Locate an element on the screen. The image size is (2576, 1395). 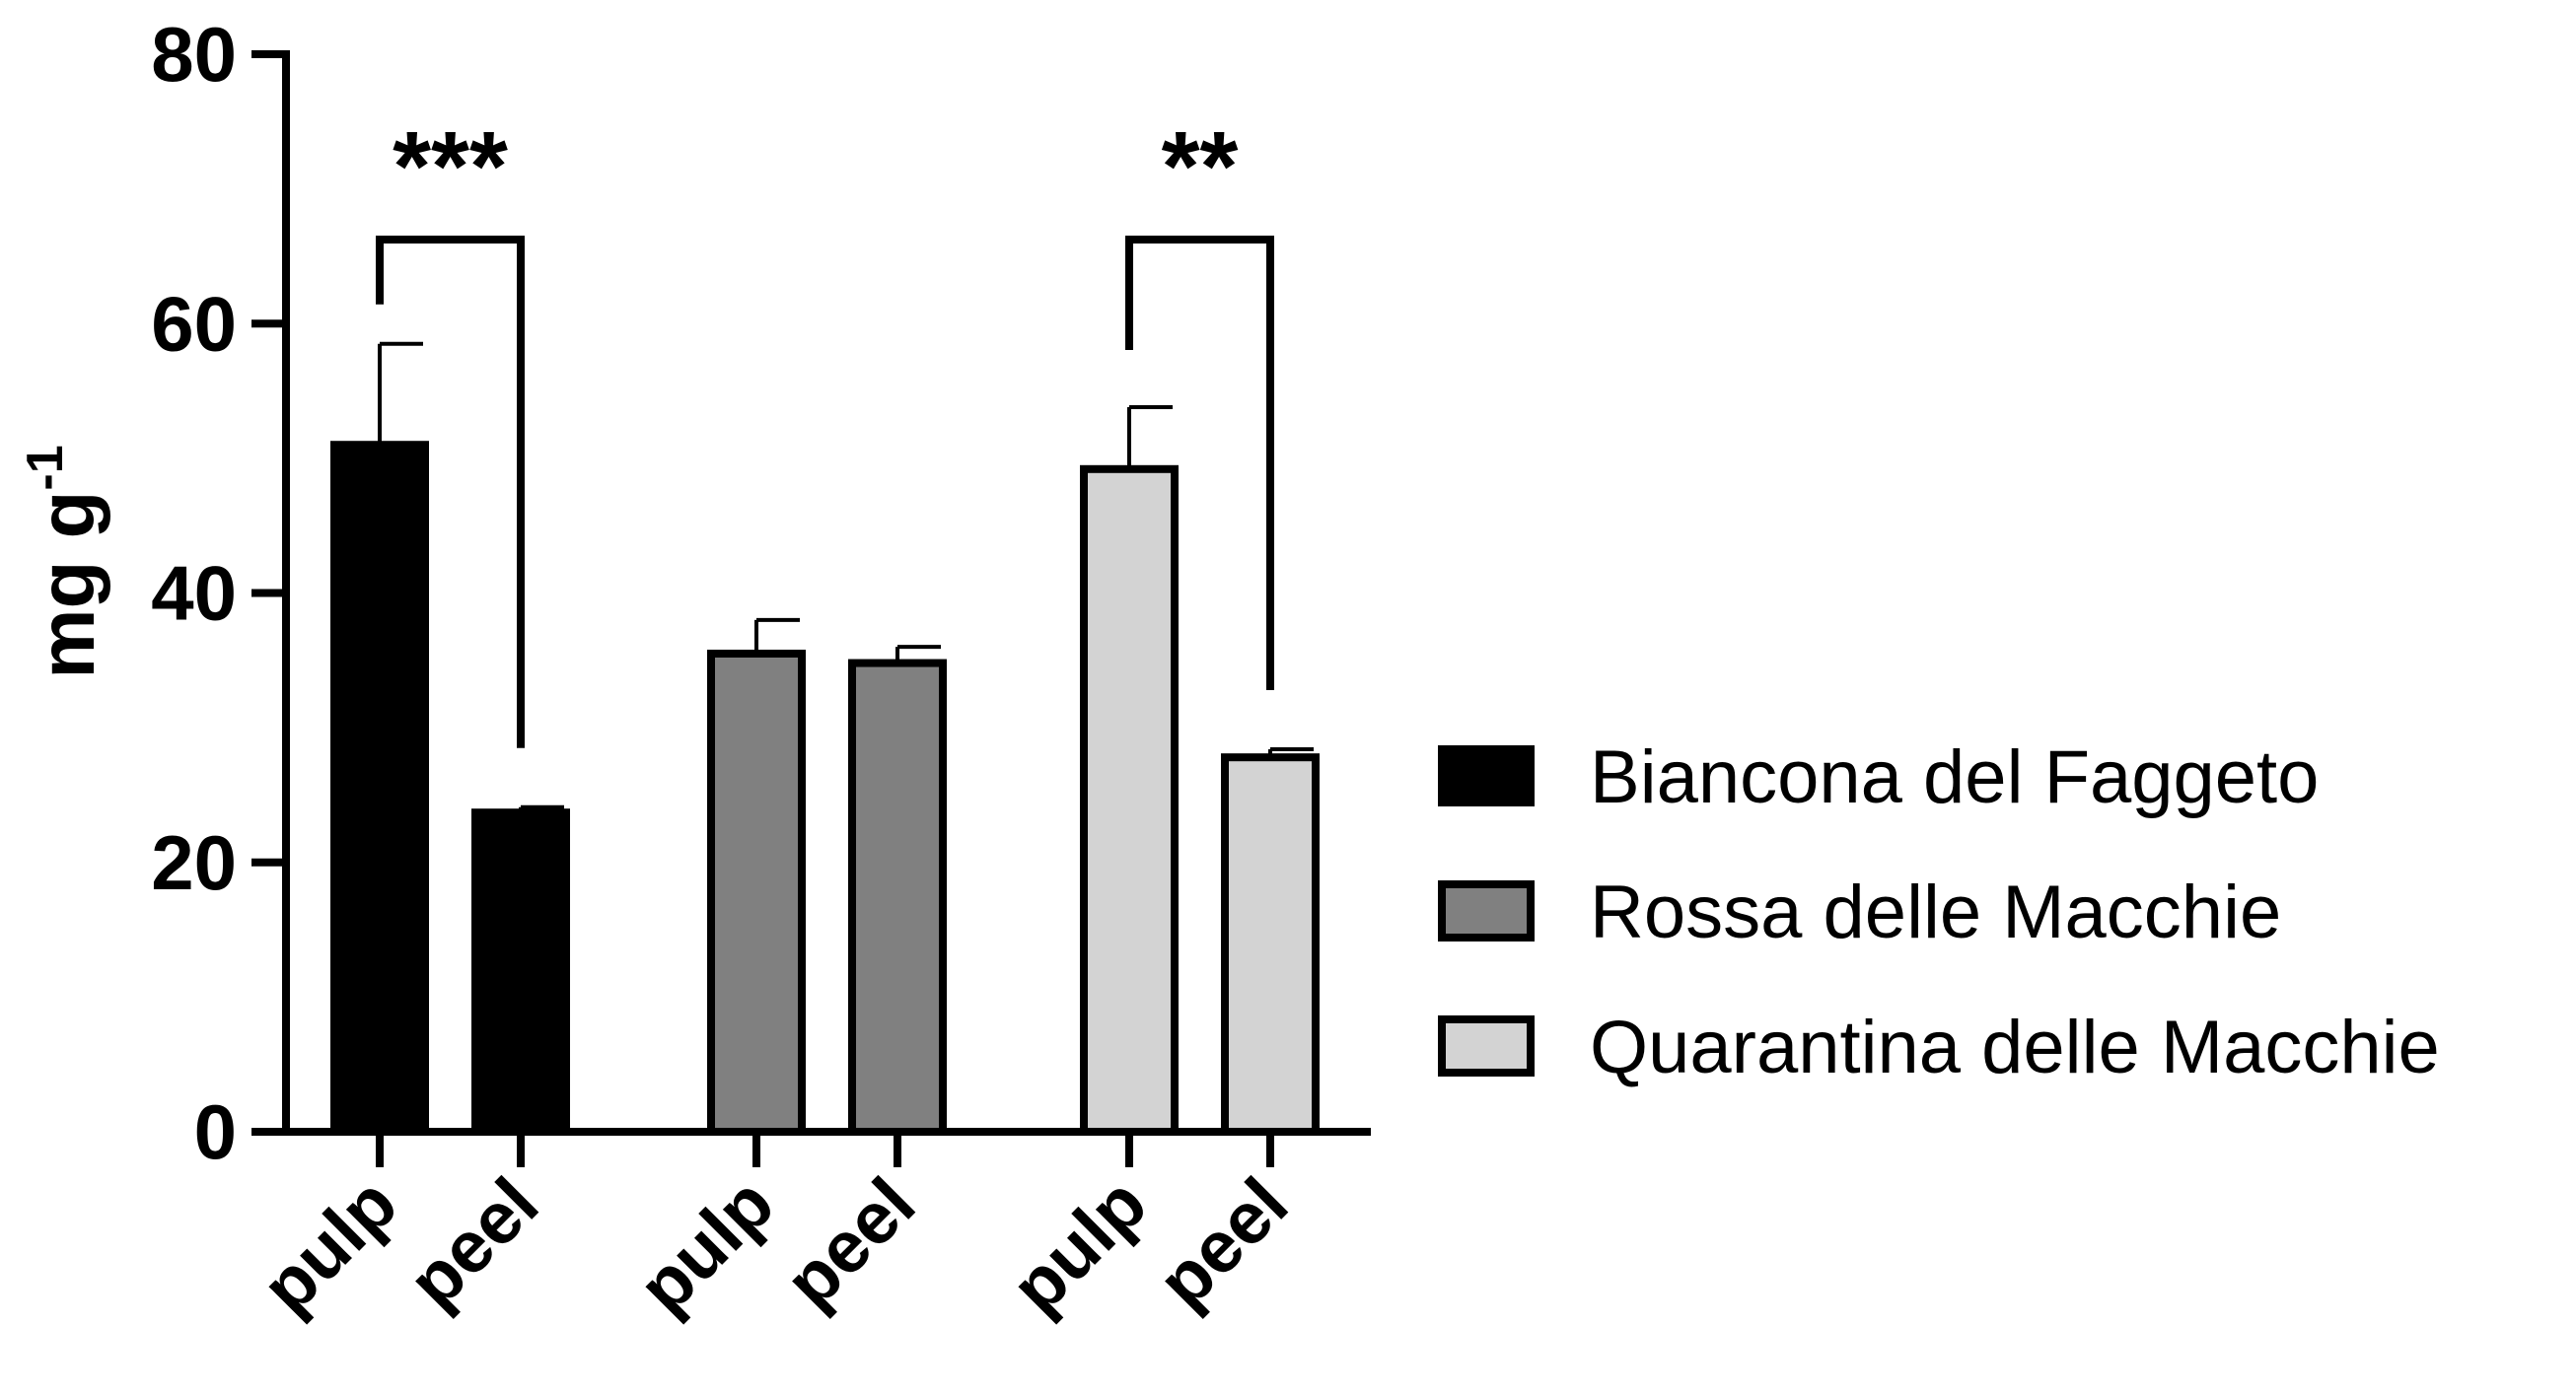
y-tick-label: 20 is located at coordinates (194, 862).